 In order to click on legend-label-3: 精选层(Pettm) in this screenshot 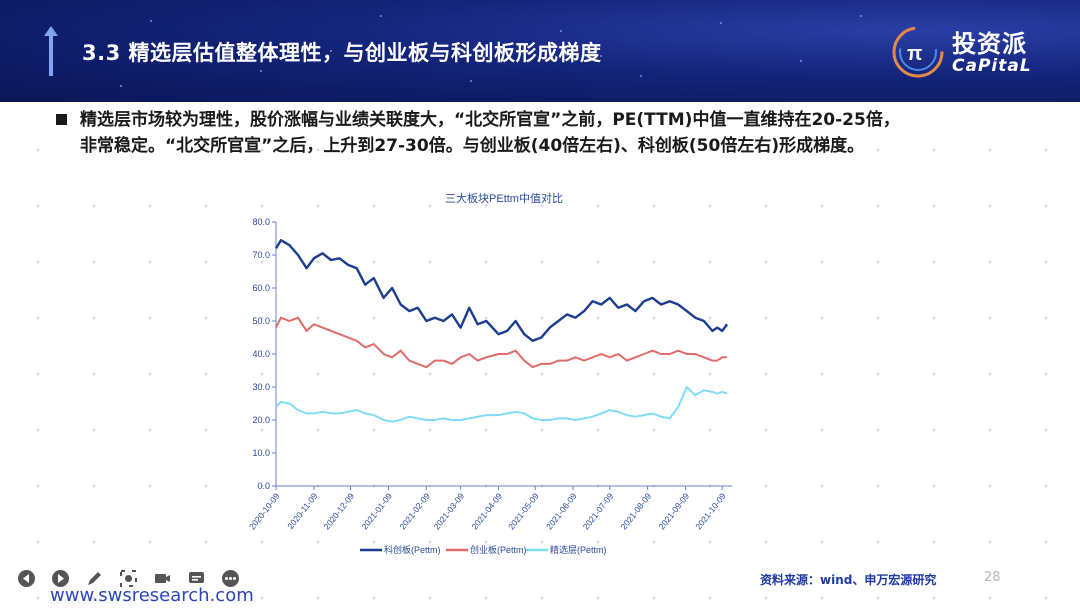, I will do `click(578, 549)`.